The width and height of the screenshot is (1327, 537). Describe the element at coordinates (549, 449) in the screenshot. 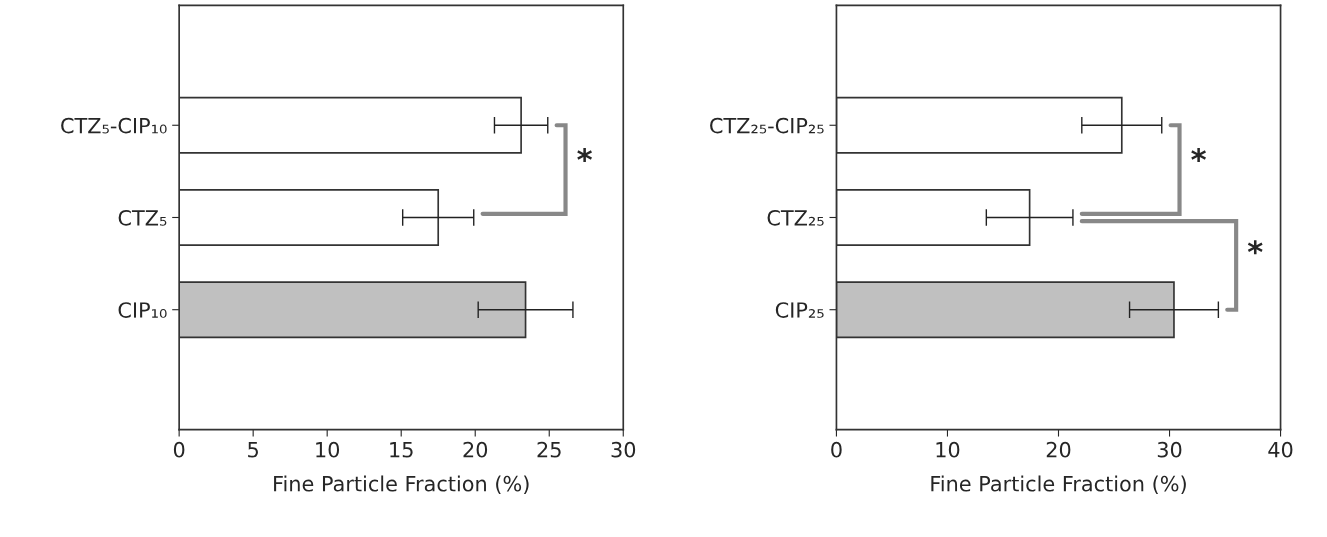

I see `x-tick-label: 25` at that location.